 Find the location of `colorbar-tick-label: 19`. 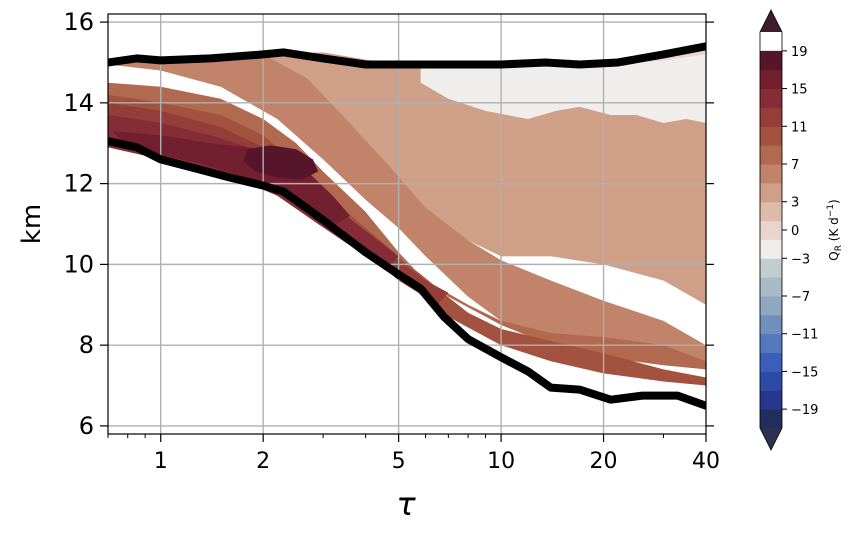

colorbar-tick-label: 19 is located at coordinates (799, 52).